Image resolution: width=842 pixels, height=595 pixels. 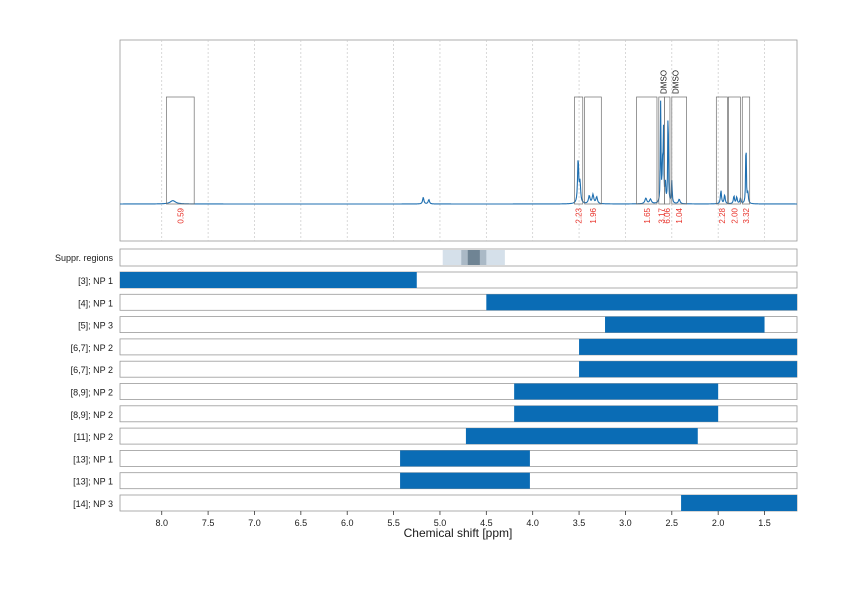 What do you see at coordinates (532, 523) in the screenshot?
I see `x-tick-label: 4.0` at bounding box center [532, 523].